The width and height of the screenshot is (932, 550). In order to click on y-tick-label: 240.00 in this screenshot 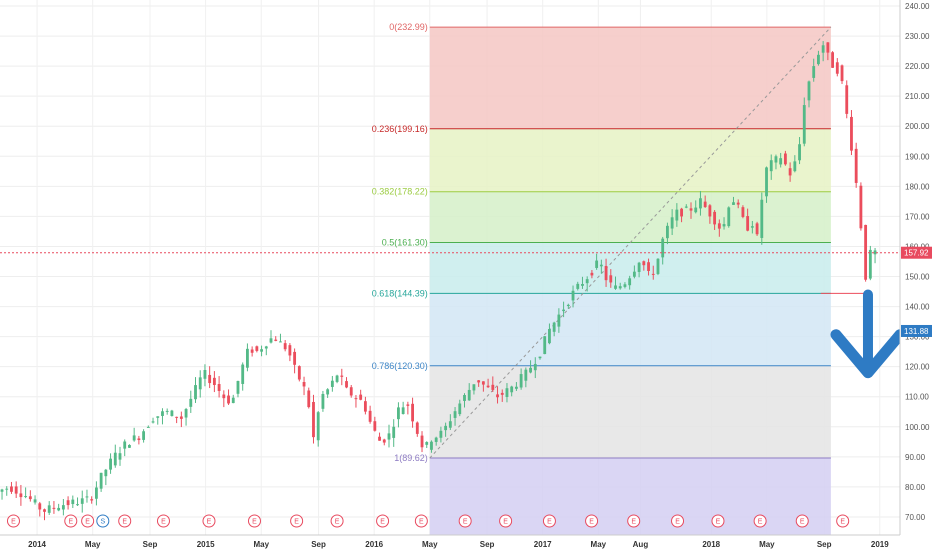, I will do `click(917, 6)`.